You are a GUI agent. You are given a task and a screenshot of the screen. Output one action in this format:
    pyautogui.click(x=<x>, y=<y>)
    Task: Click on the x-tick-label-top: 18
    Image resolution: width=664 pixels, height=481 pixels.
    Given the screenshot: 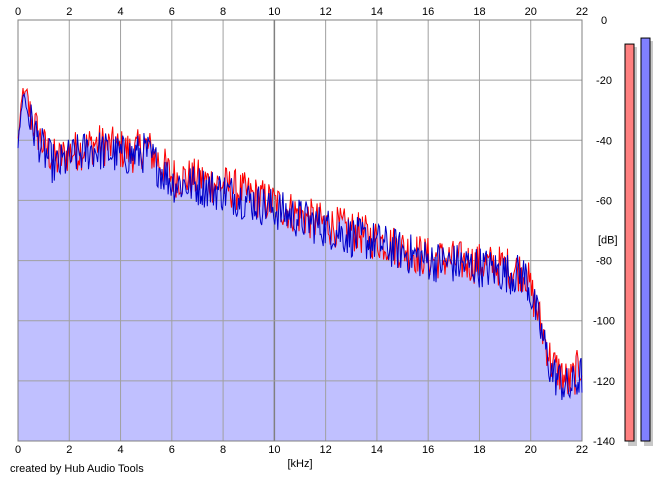 What is the action you would take?
    pyautogui.click(x=479, y=12)
    